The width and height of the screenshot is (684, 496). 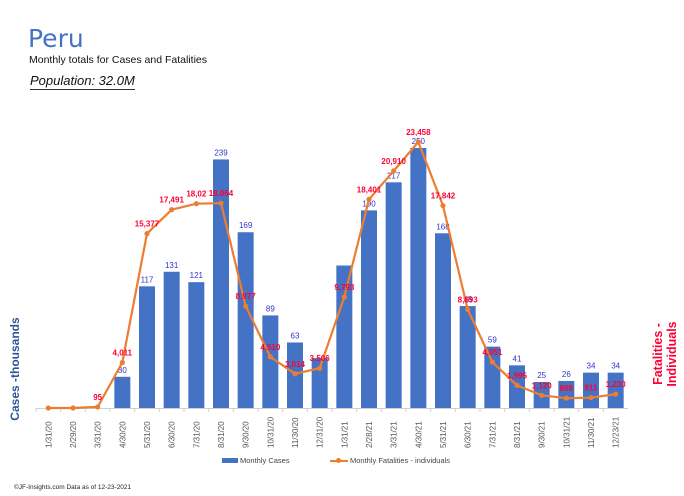 I want to click on chart-title: Peru, so click(x=56, y=38).